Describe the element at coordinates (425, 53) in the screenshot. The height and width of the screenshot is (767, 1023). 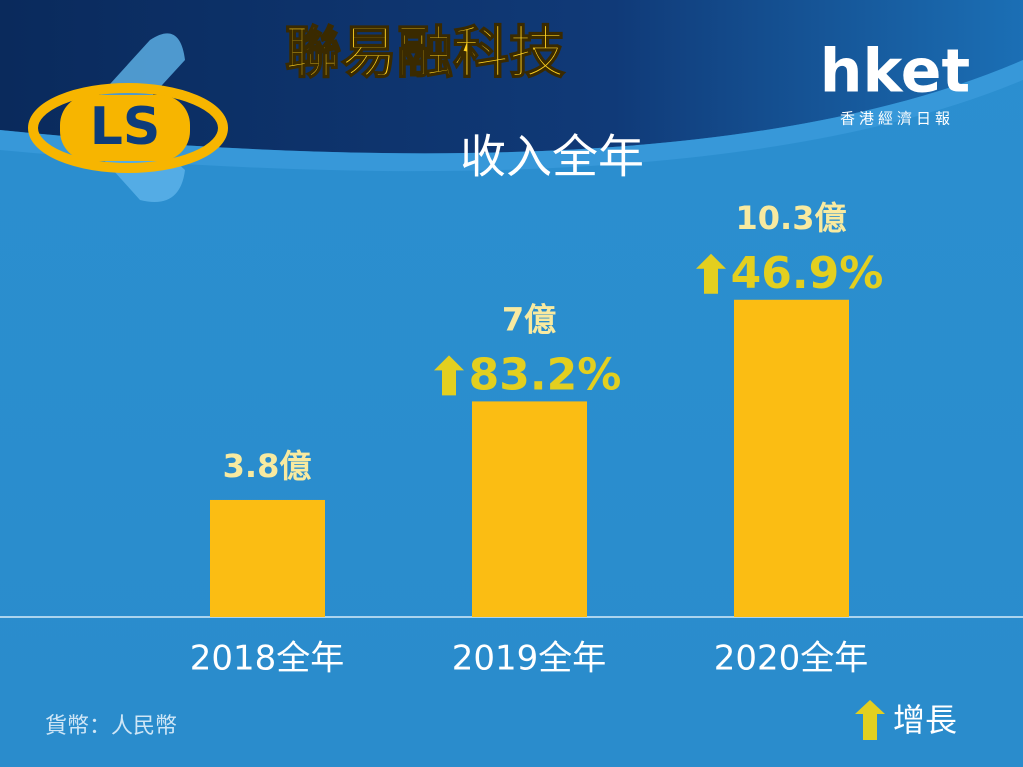
I see `chart-title: 聯易融科技` at that location.